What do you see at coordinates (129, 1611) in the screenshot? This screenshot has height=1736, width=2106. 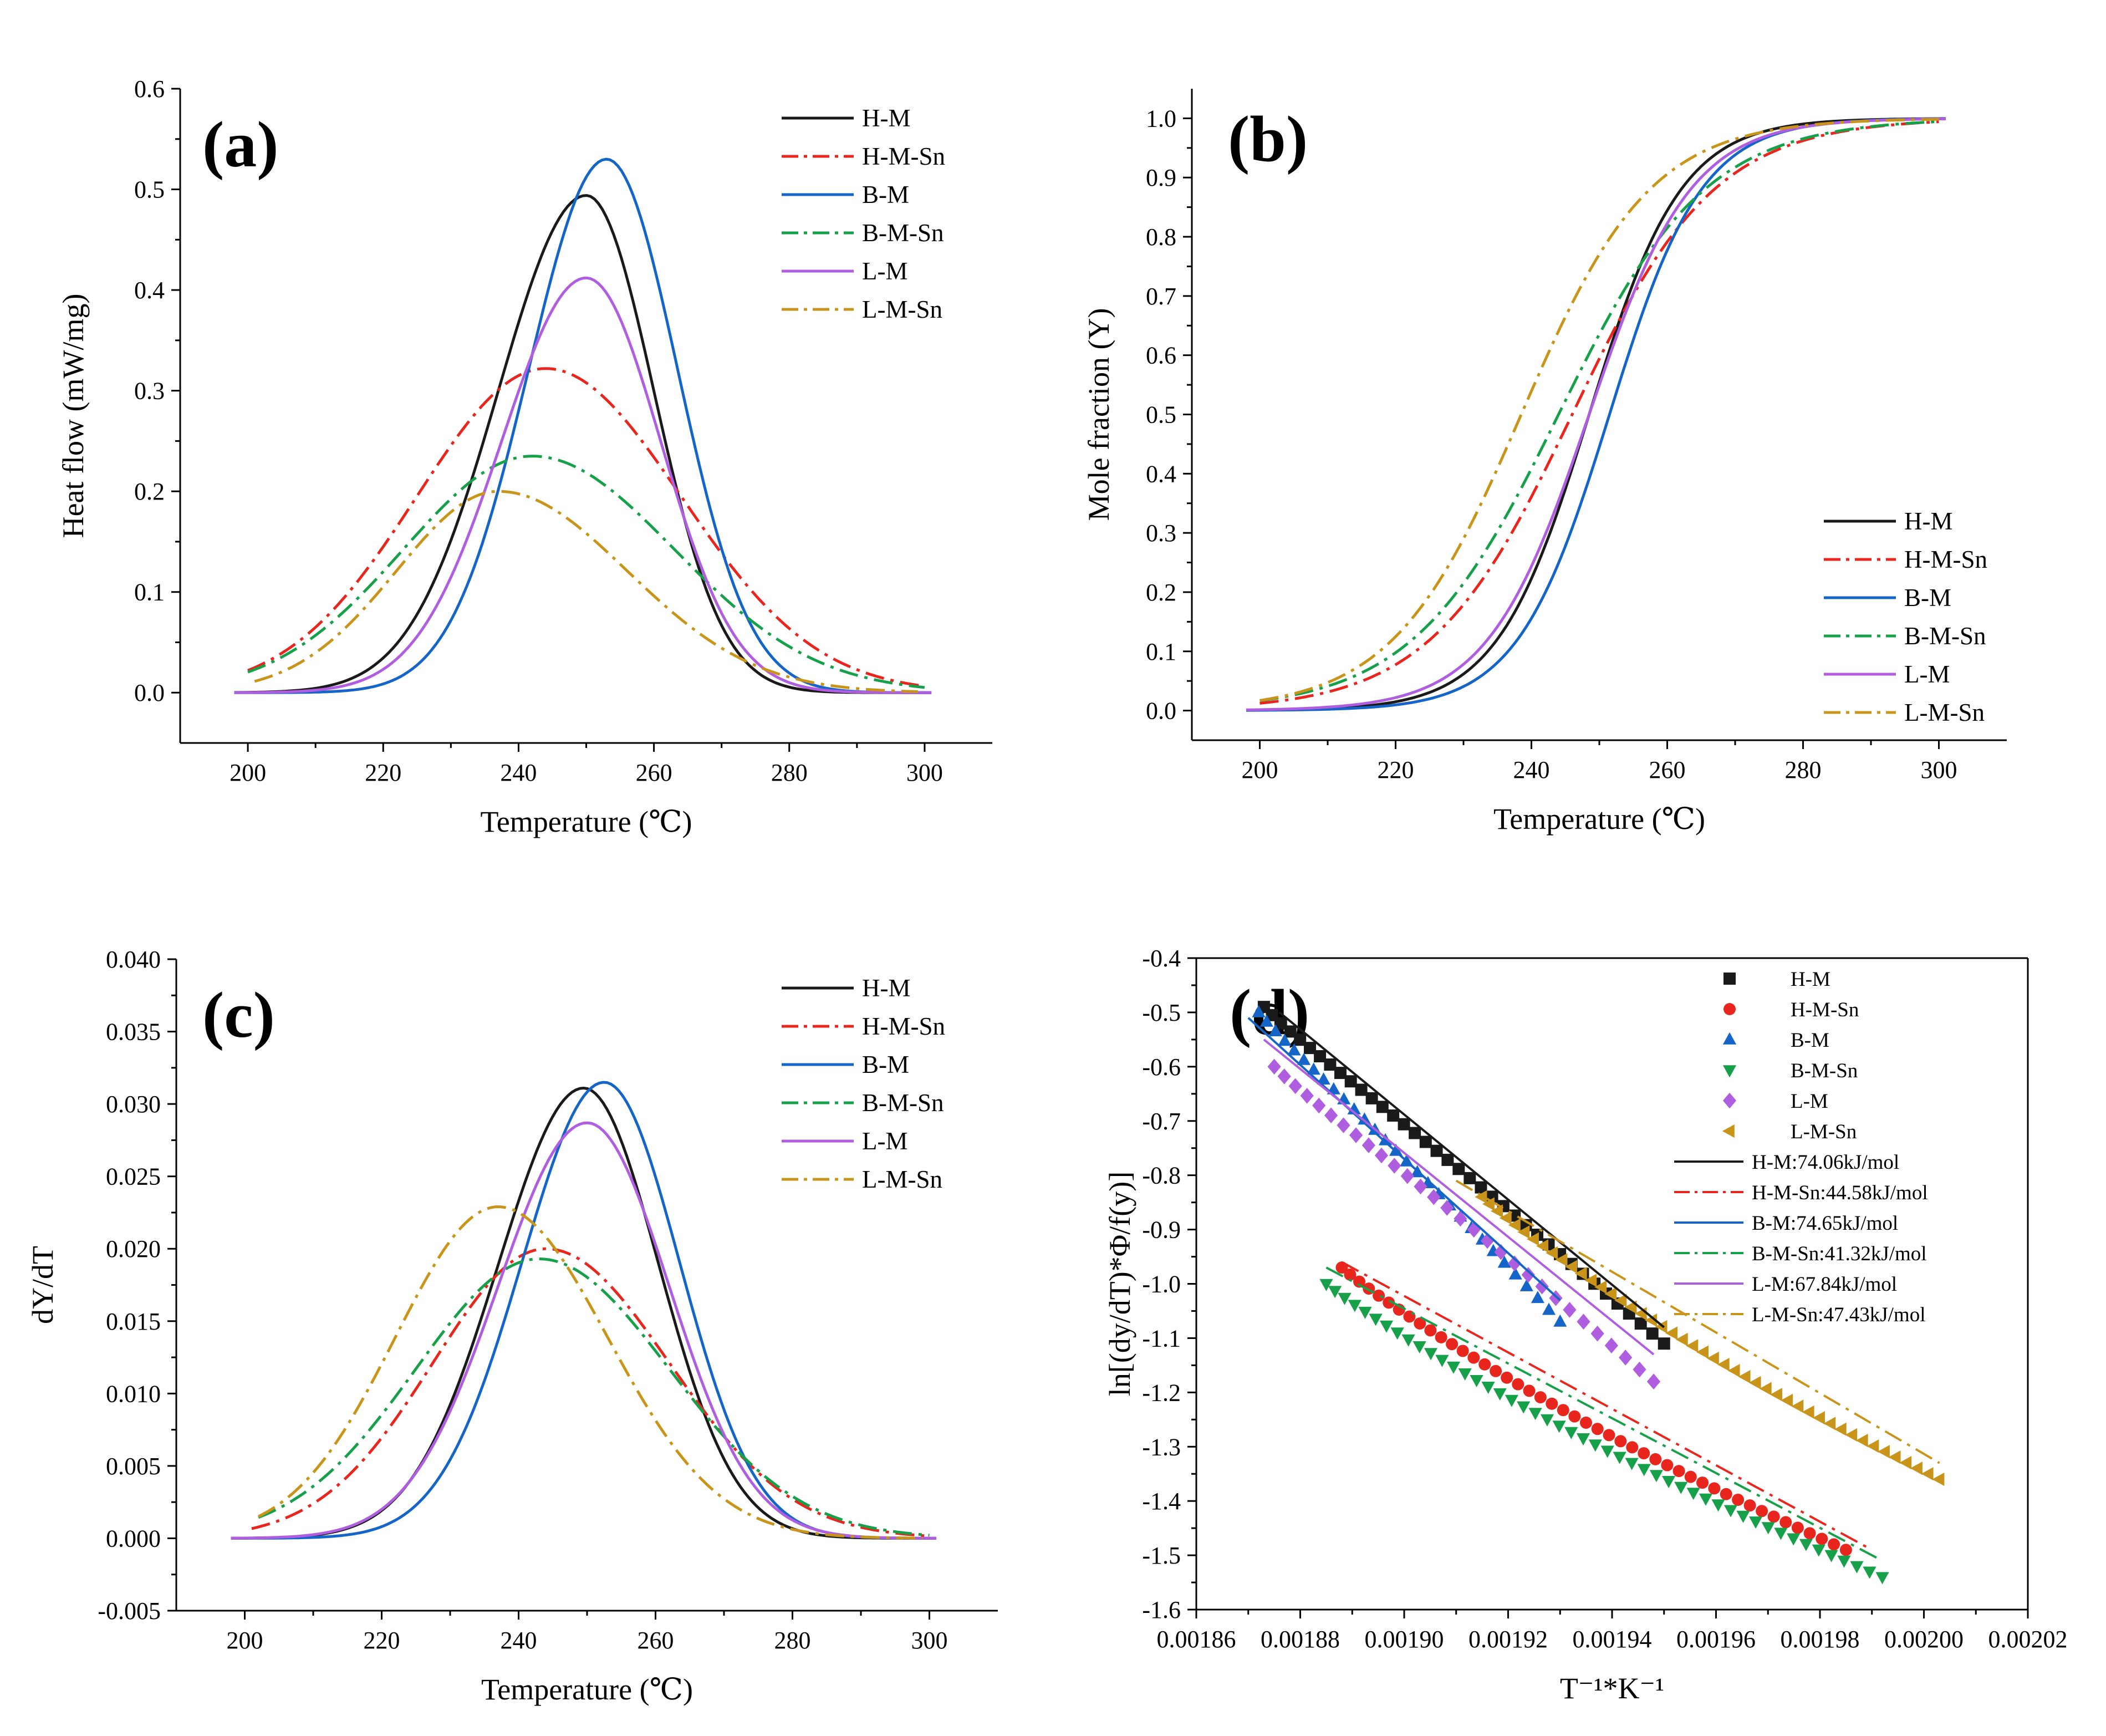 I see `y-tick-label: -0.005` at bounding box center [129, 1611].